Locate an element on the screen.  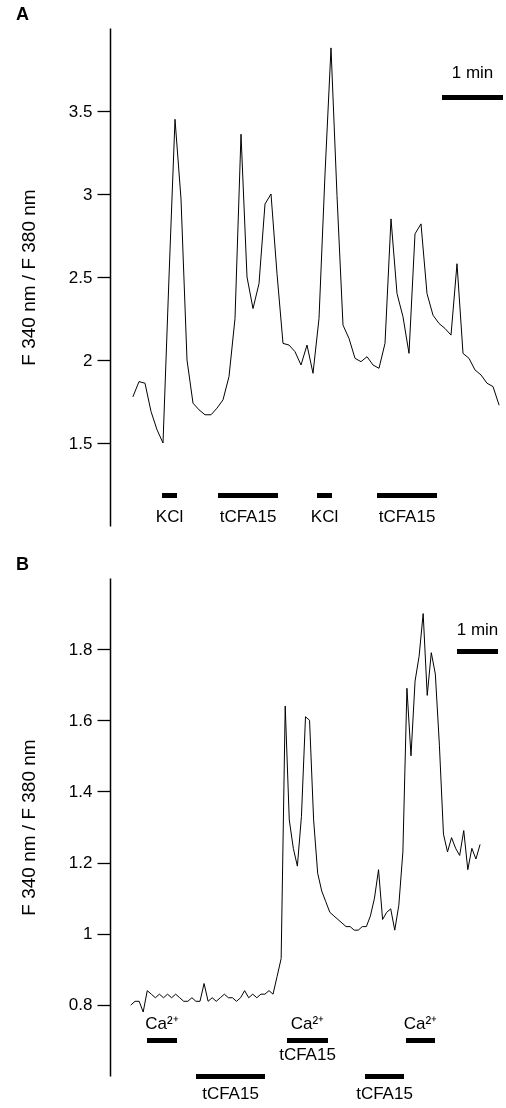
y-tick-label: 1.2 is located at coordinates (80, 863).